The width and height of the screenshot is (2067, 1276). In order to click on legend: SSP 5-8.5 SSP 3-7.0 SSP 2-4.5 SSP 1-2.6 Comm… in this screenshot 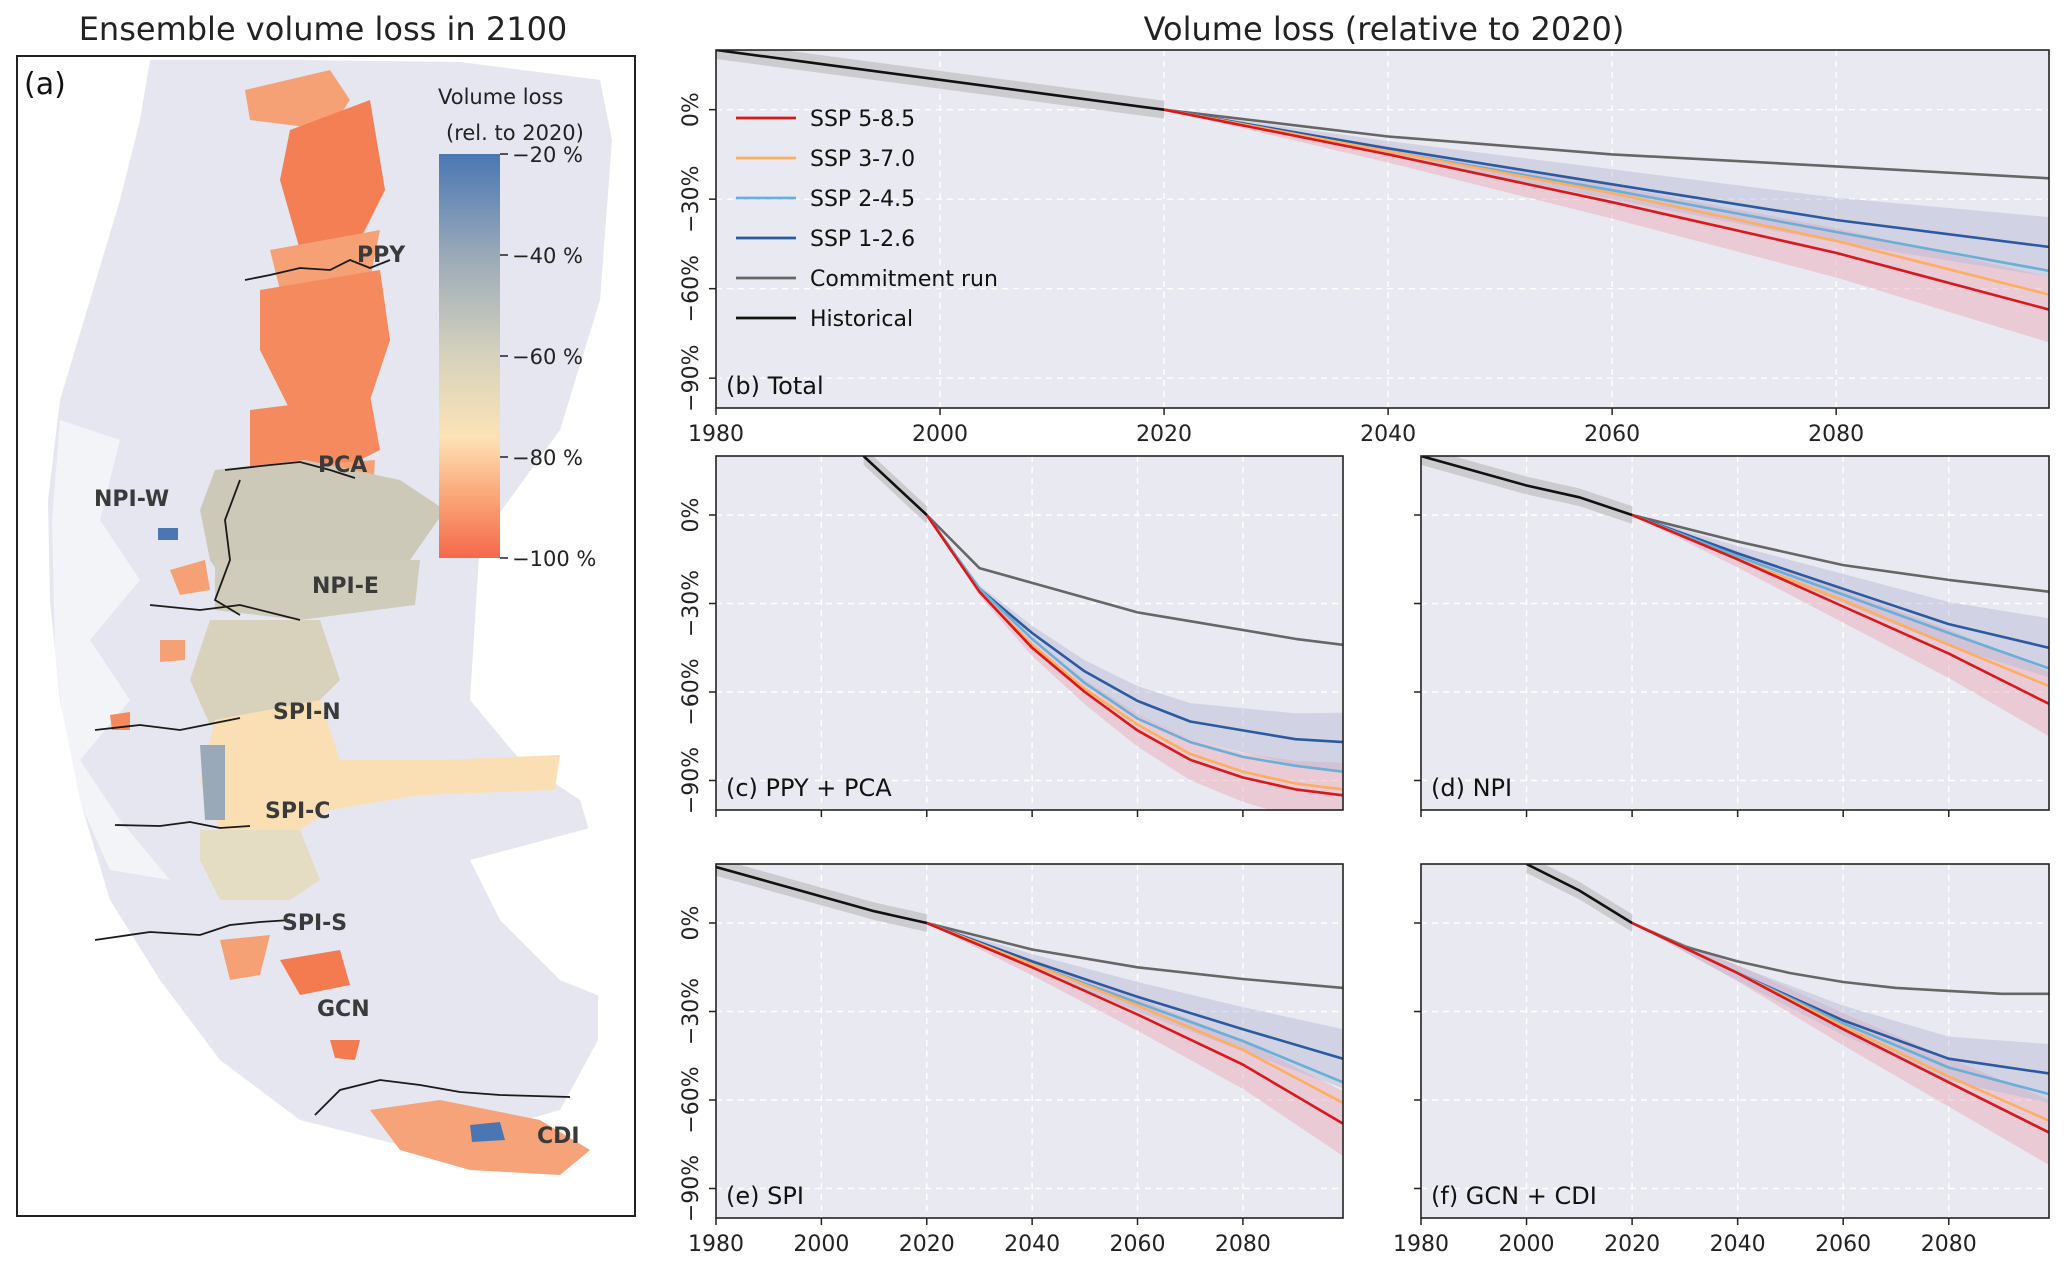, I will do `click(867, 219)`.